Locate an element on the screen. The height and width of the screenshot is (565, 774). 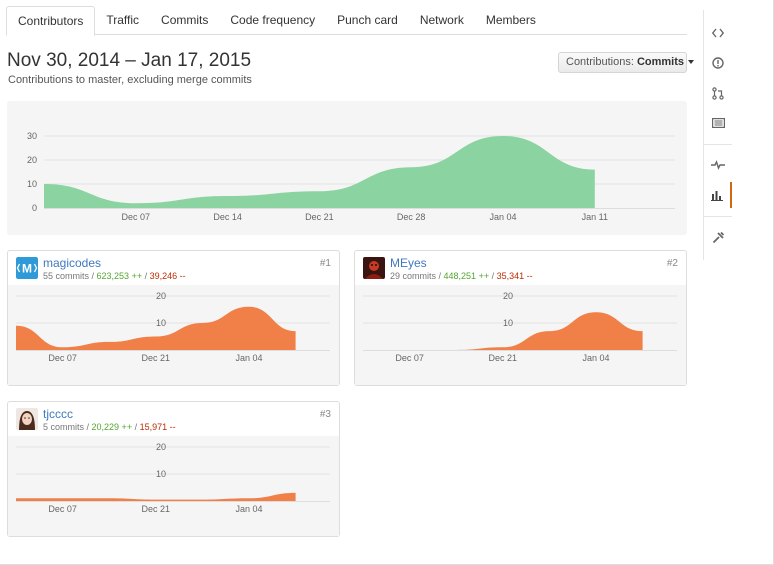
contributor-stats: 29 commits / 448,251 ++ / 35,341 -- is located at coordinates (461, 276).